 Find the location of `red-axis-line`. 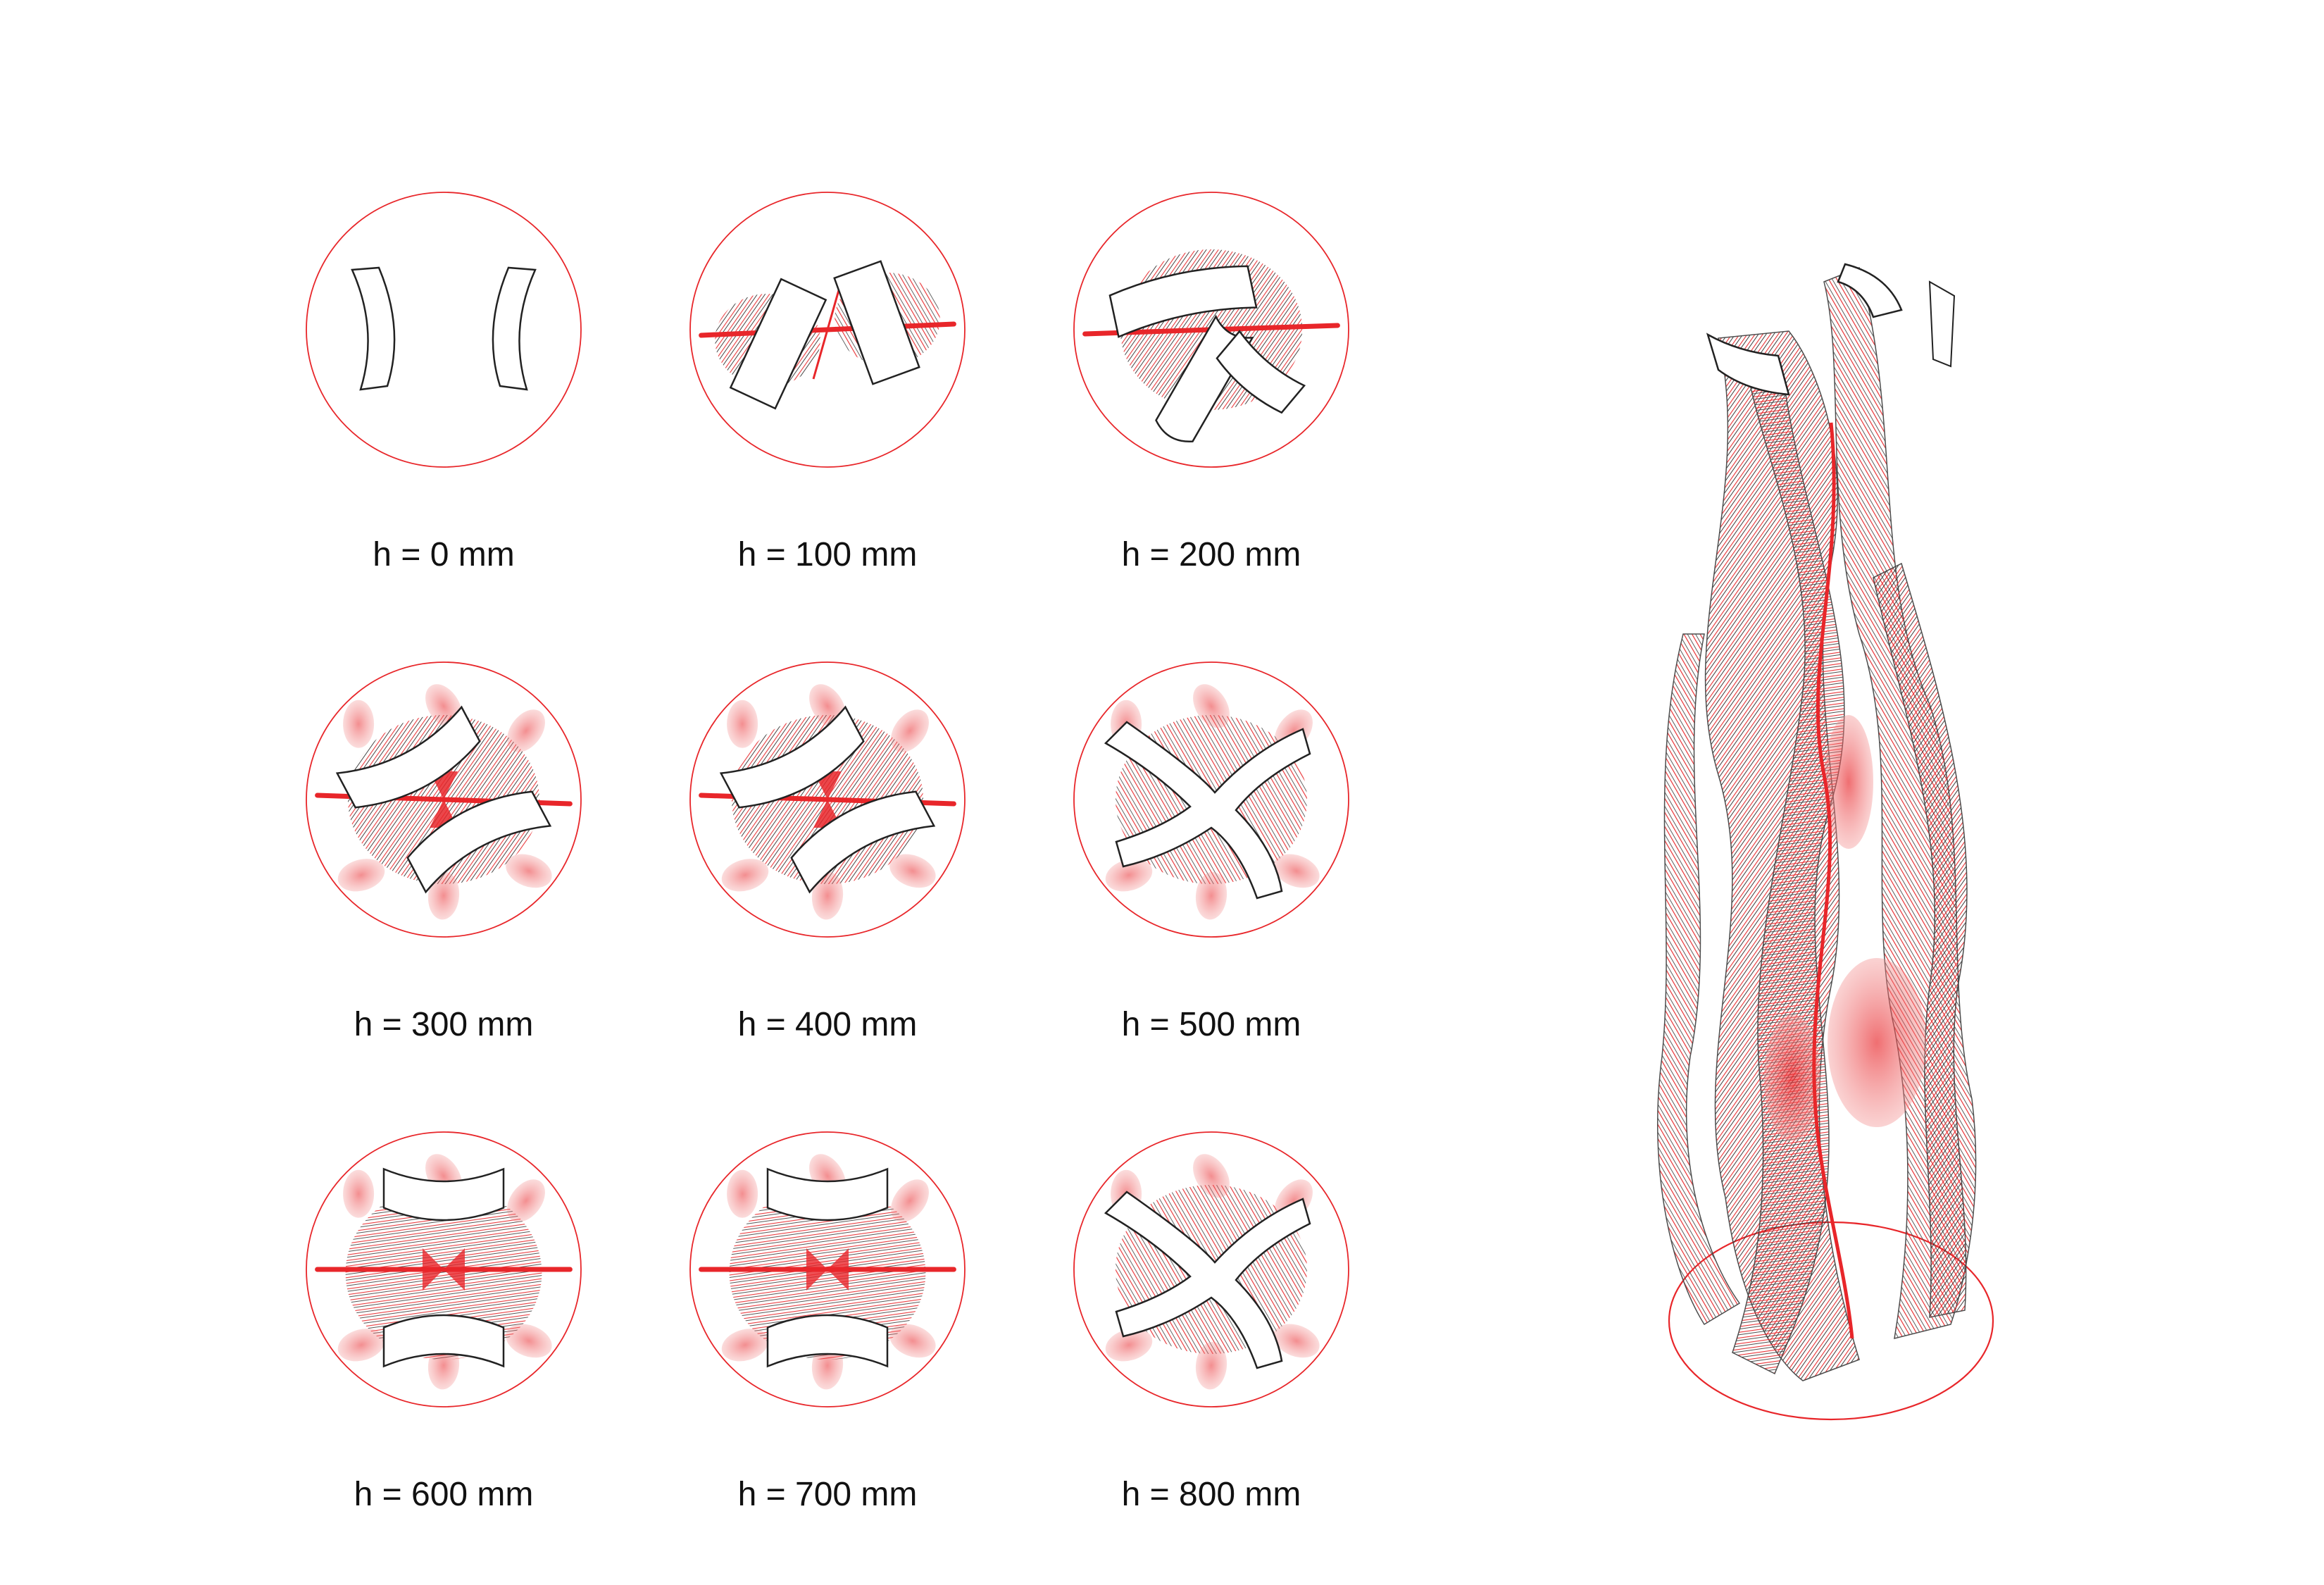

red-axis-line is located at coordinates (827, 330).